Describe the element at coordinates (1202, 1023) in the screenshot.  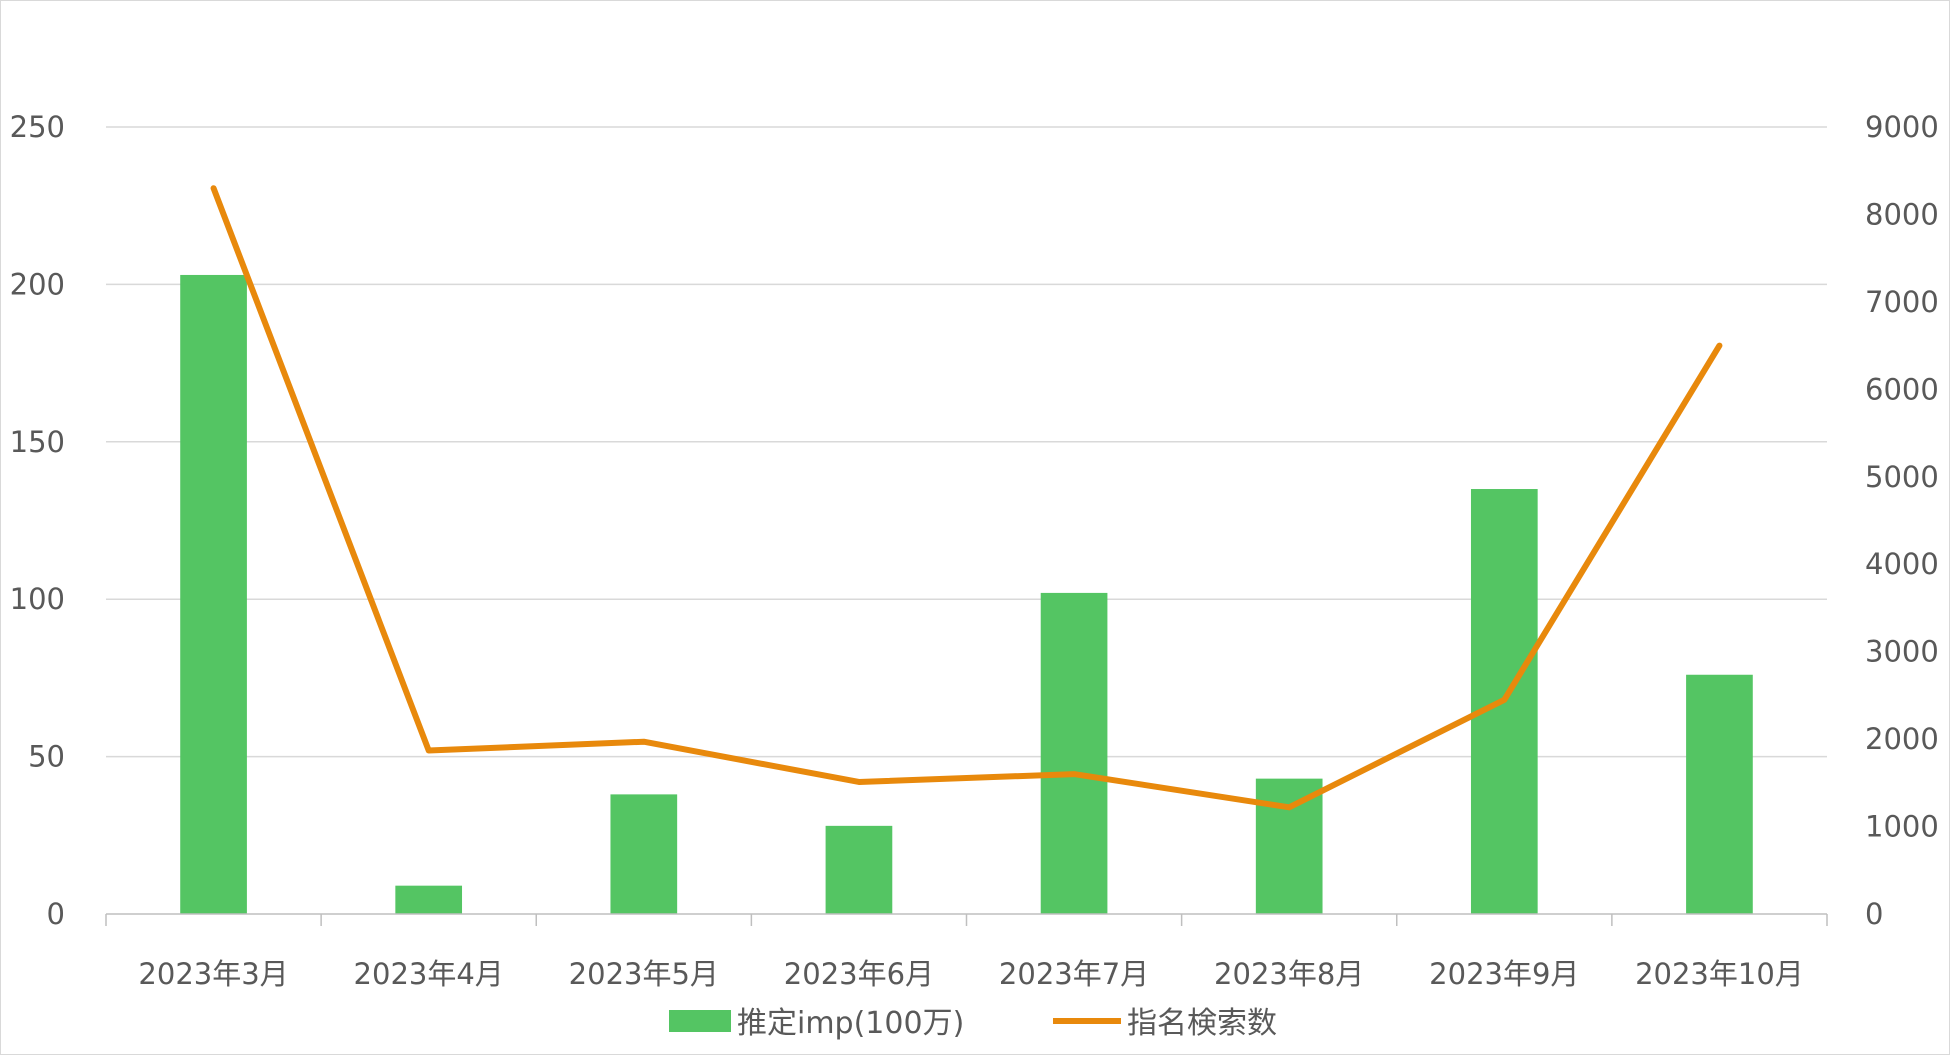
I see `legend-label-line: 指名検索数` at that location.